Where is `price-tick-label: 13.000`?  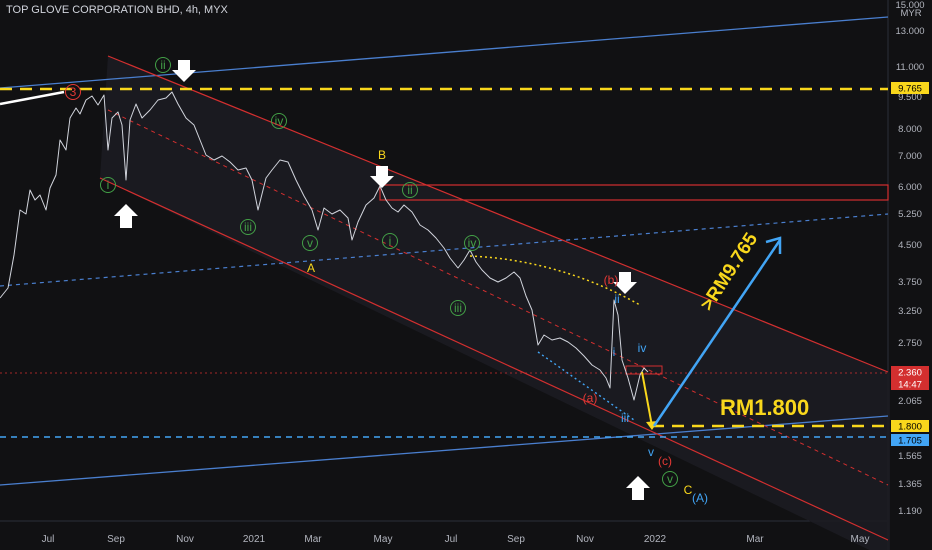 price-tick-label: 13.000 is located at coordinates (909, 31).